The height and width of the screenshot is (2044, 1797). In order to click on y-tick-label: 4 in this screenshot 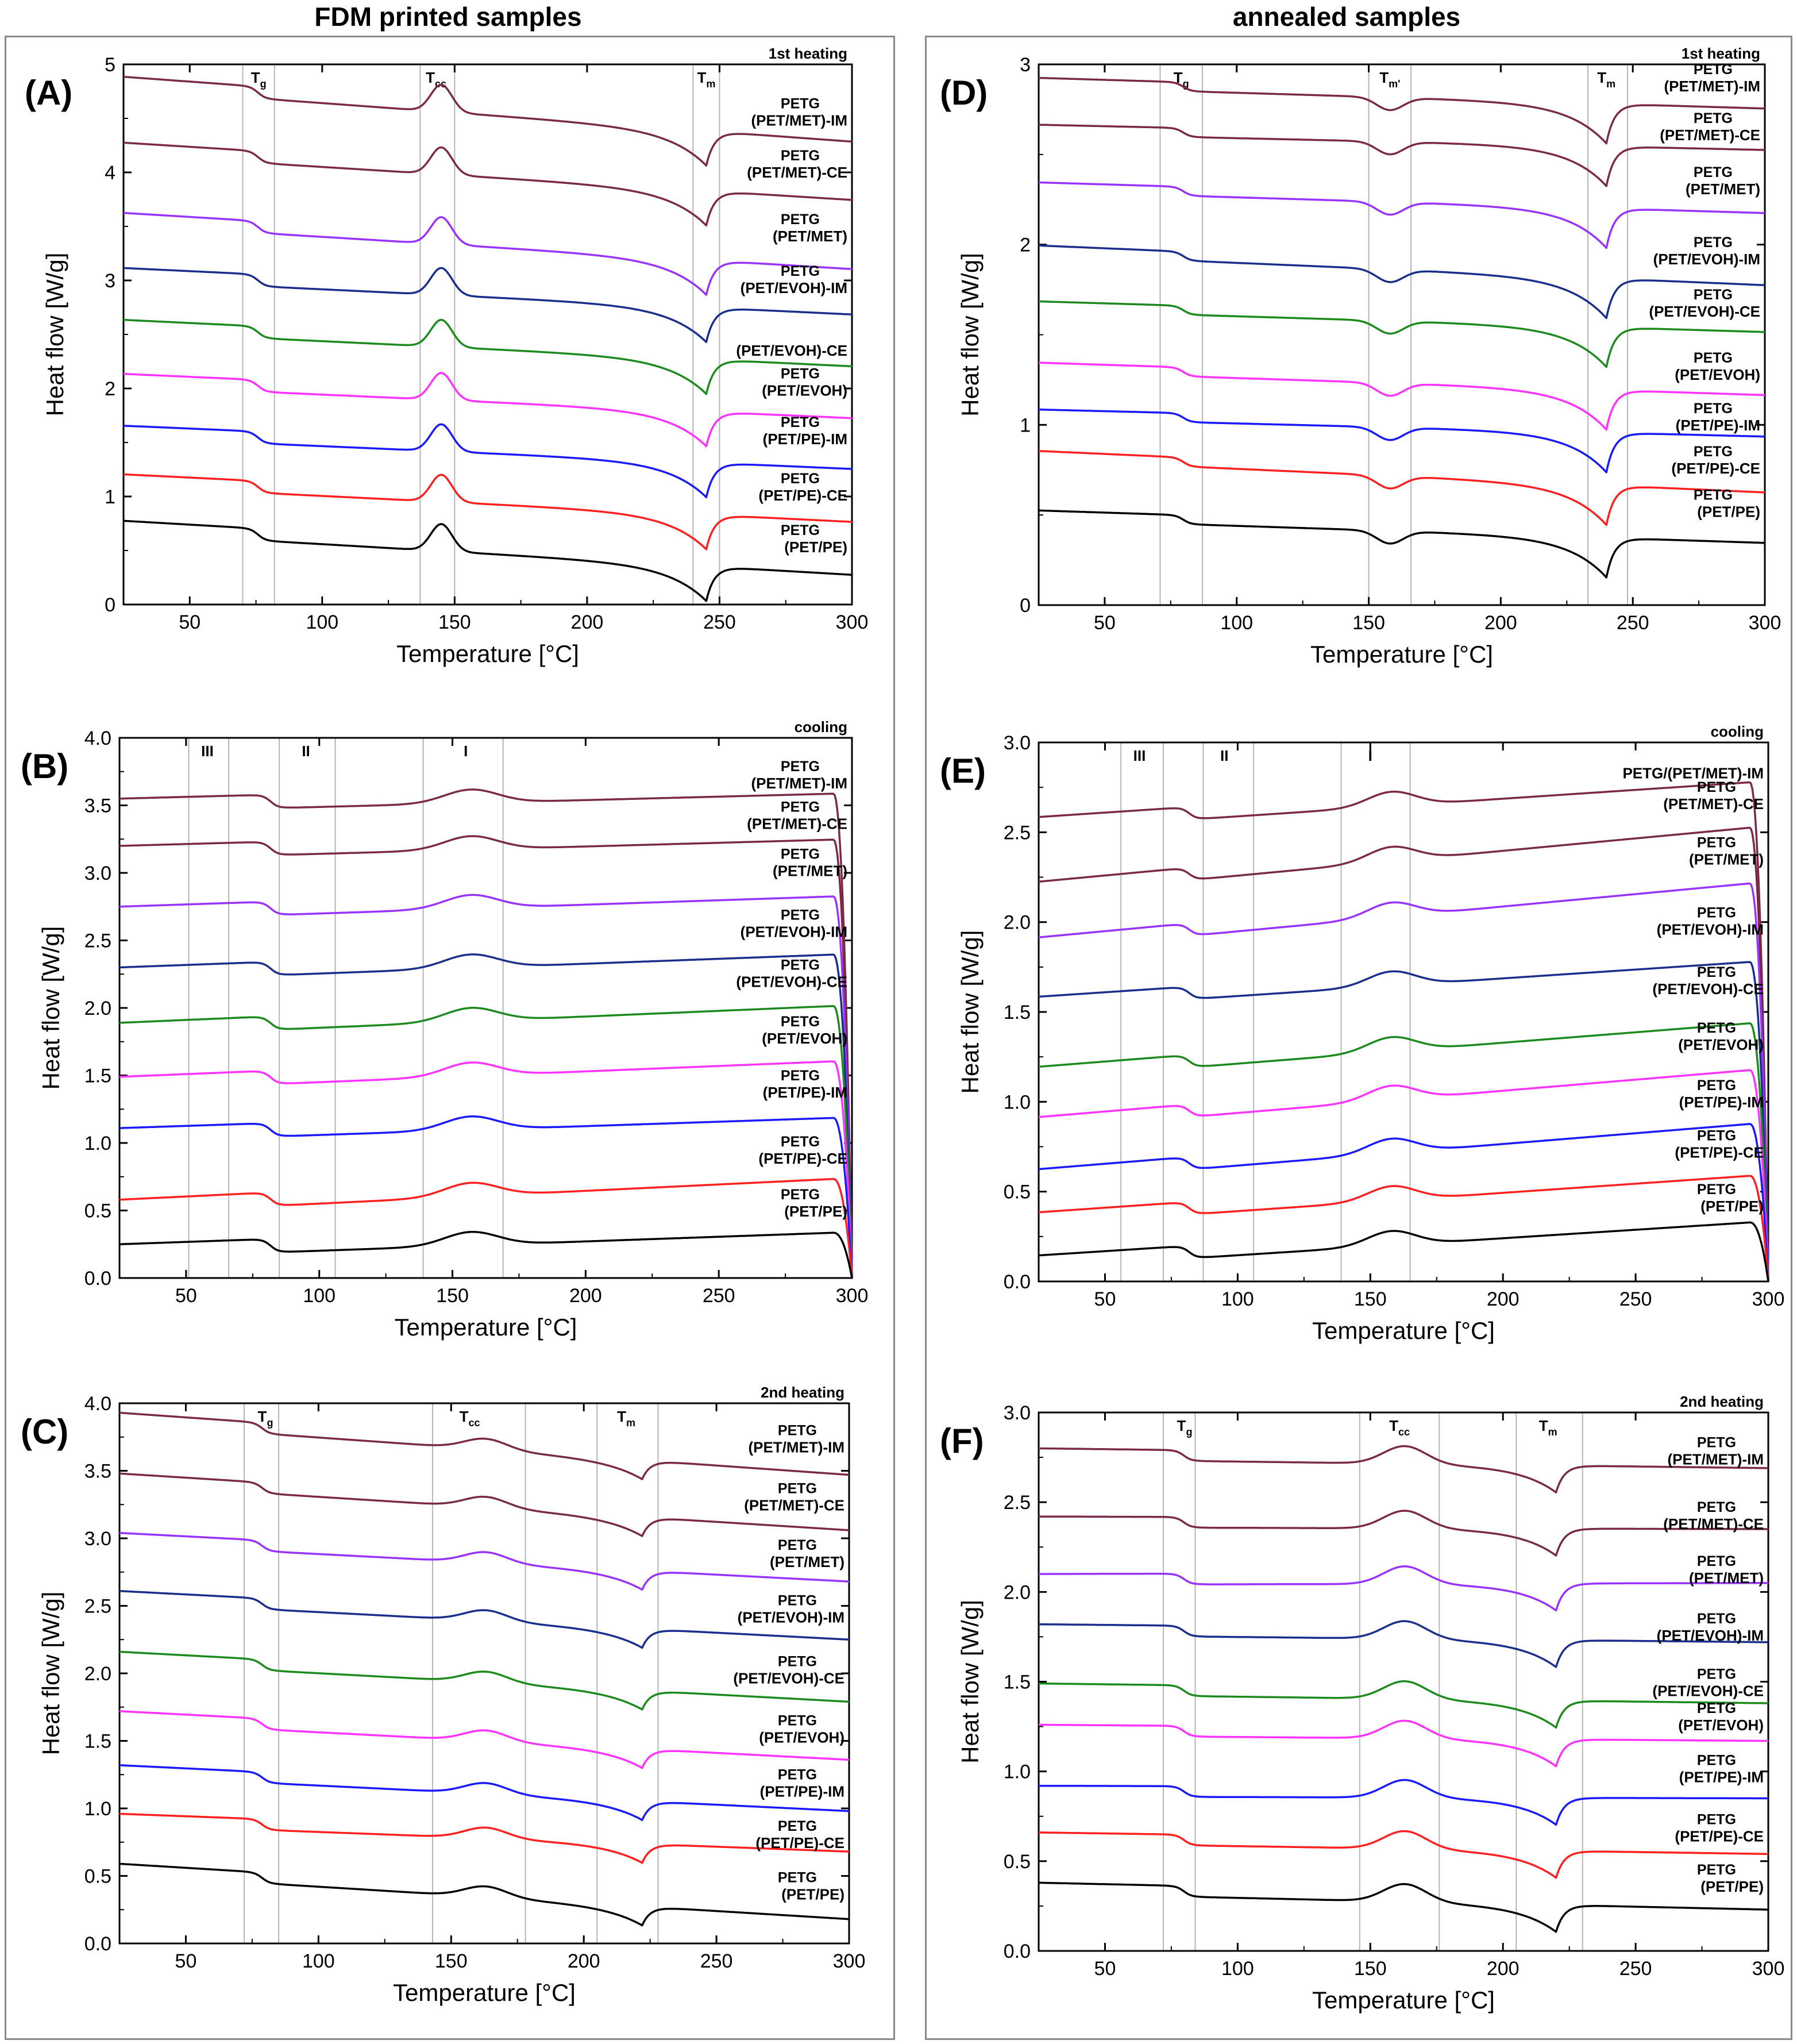, I will do `click(110, 173)`.